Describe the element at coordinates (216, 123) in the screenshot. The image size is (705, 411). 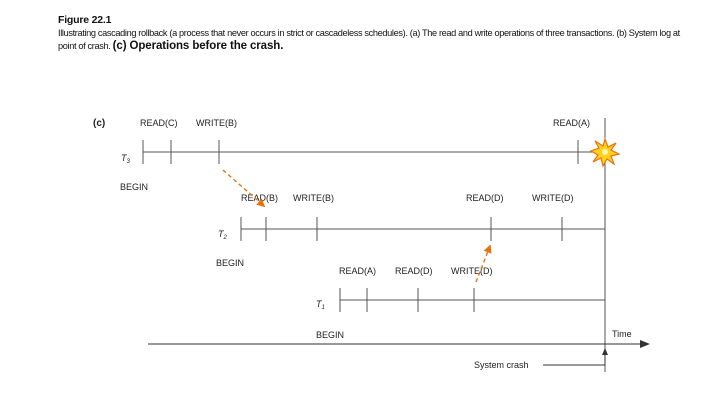
I see `t3-op-write-b: WRITE(B)` at that location.